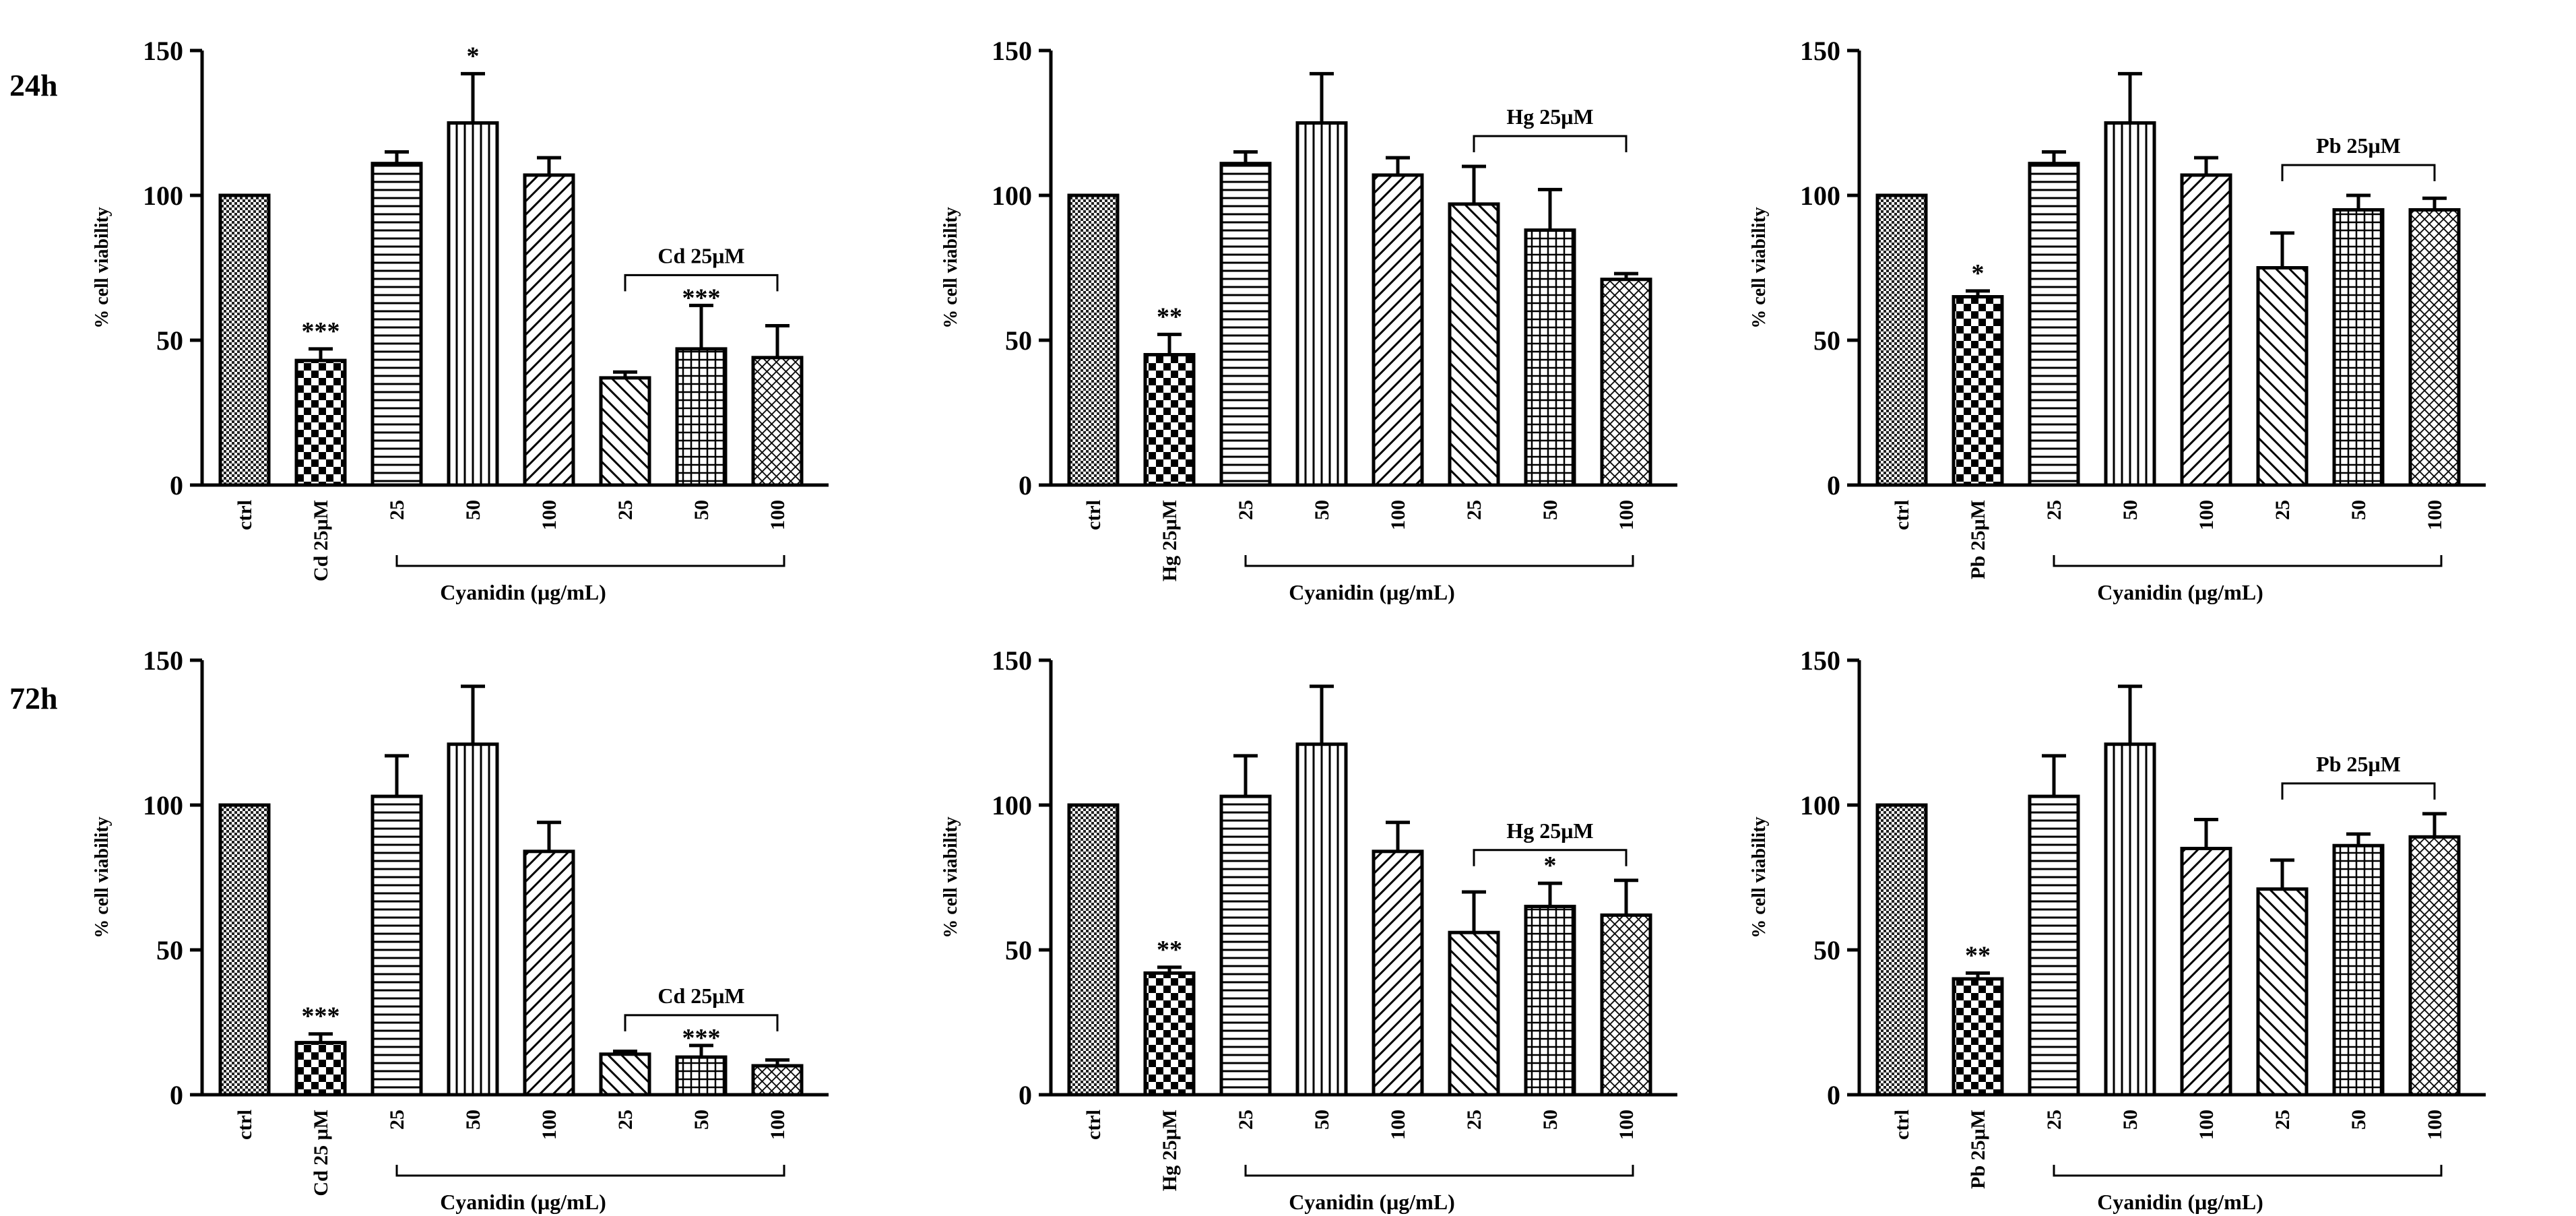 This screenshot has width=2576, height=1216. Describe the element at coordinates (321, 540) in the screenshot. I see `category-label: Cd 25μM` at that location.